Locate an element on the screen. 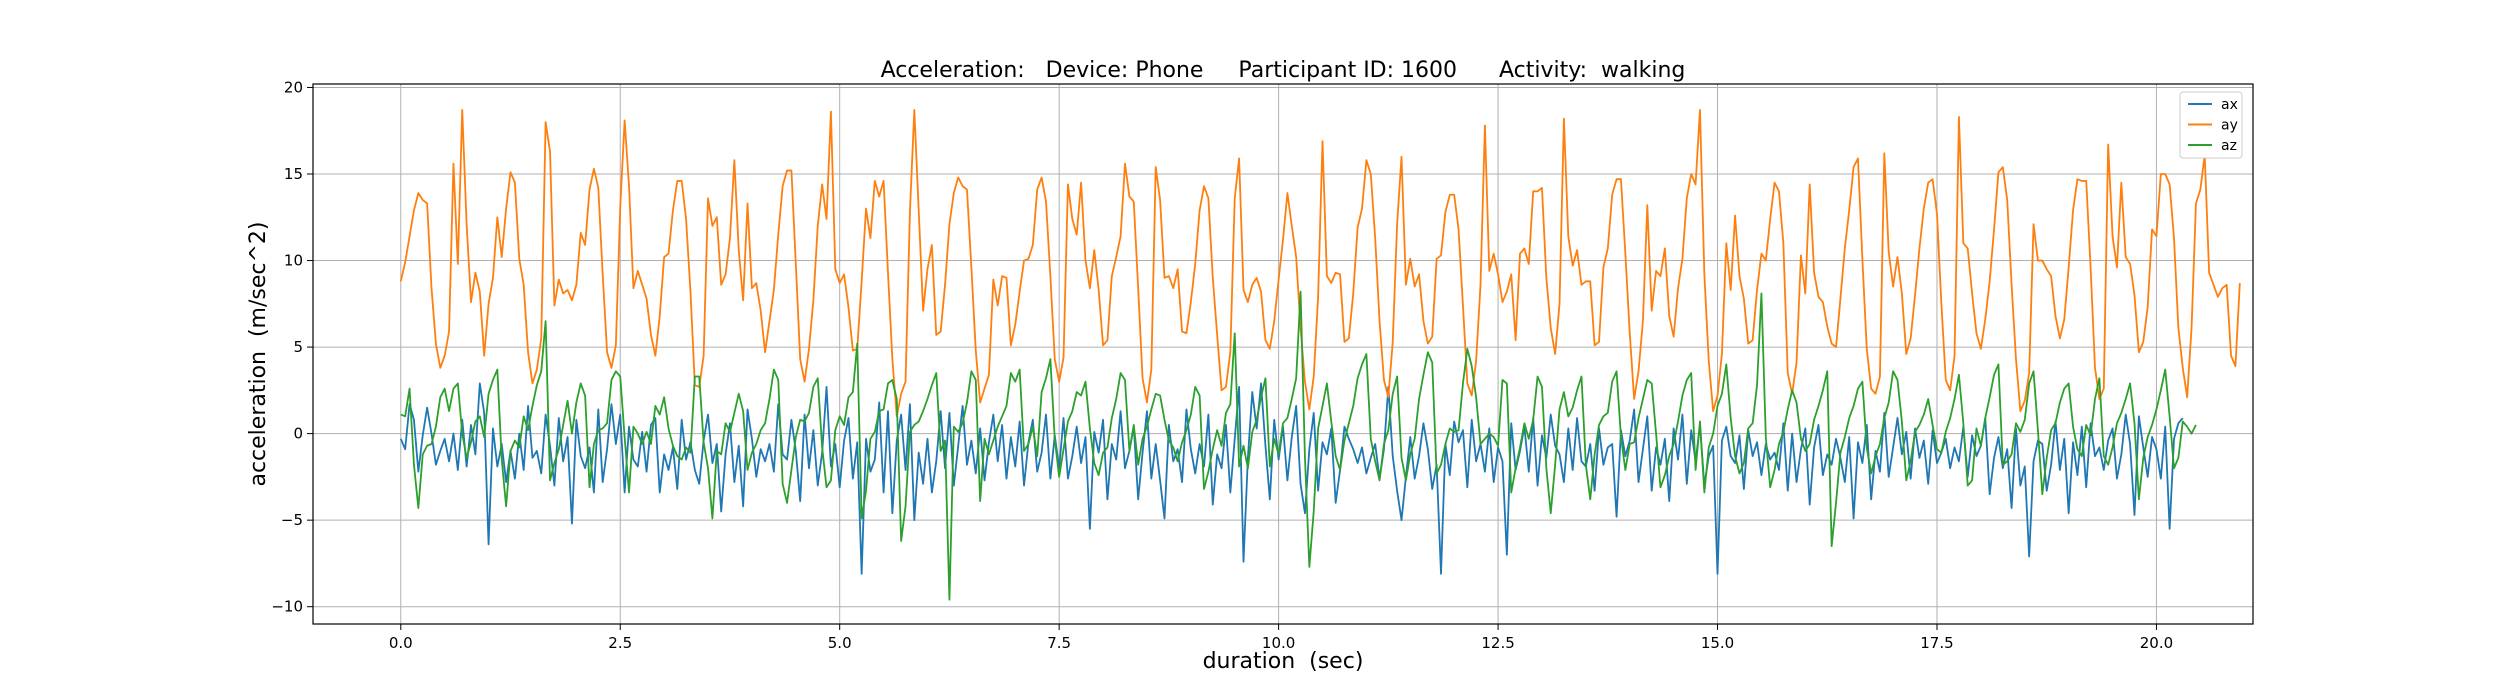  x-tick-label: 20.0 is located at coordinates (2156, 643).